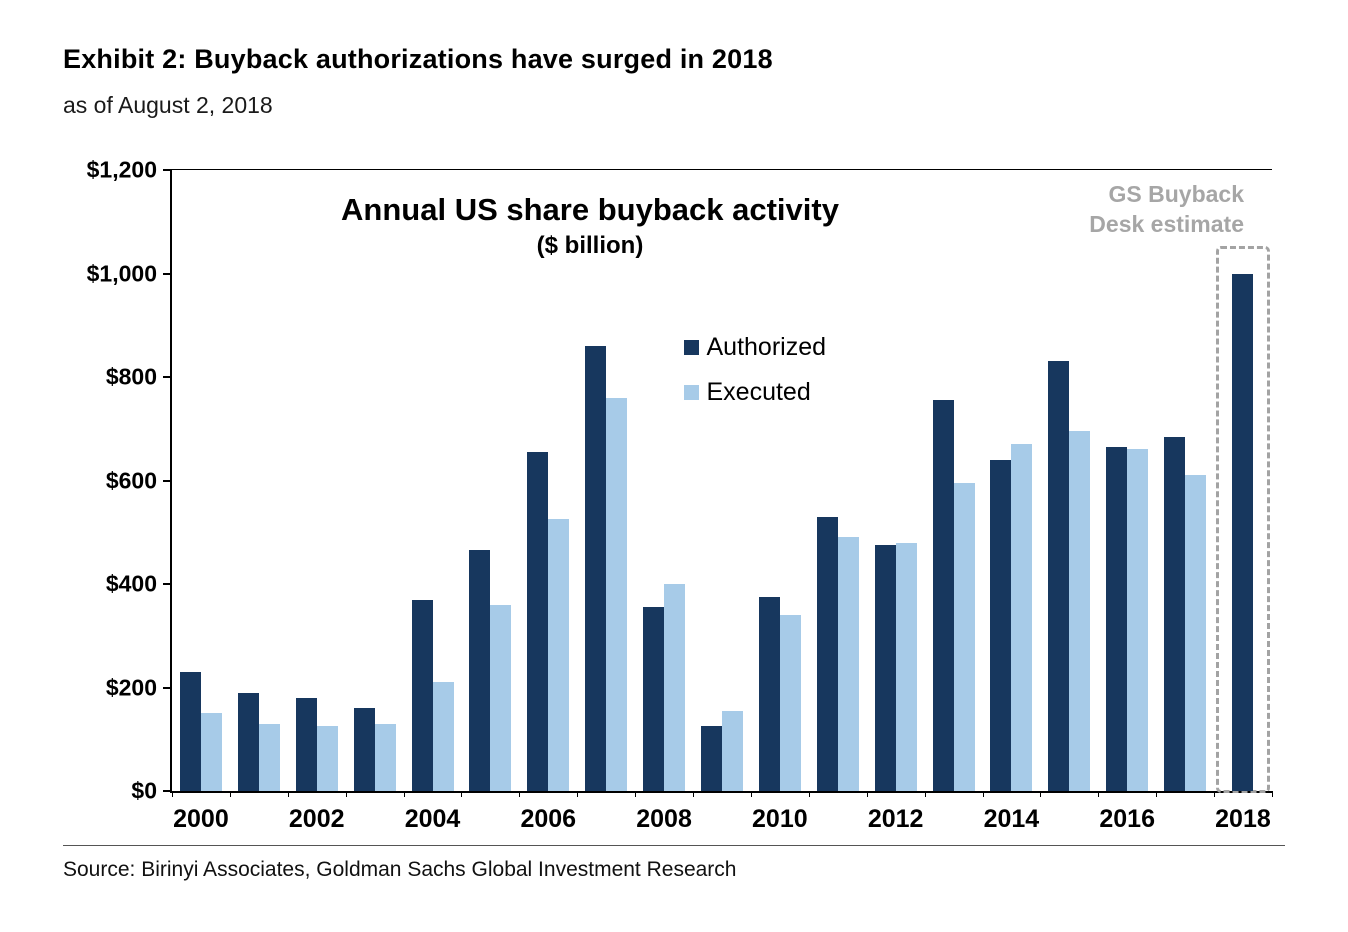 The image size is (1348, 932). What do you see at coordinates (664, 819) in the screenshot?
I see `x-tick-label-2008: 2008` at bounding box center [664, 819].